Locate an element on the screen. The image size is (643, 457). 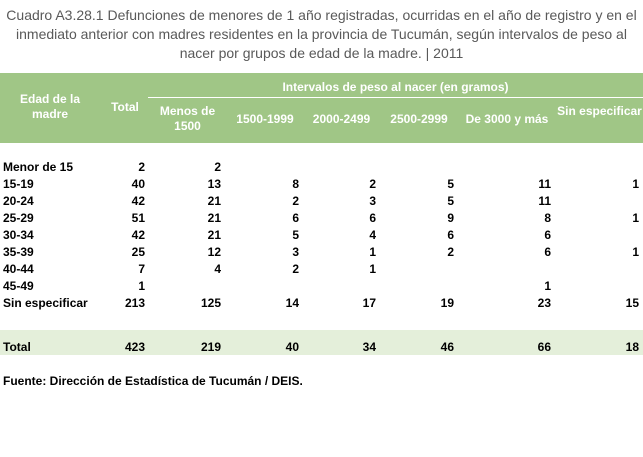
cell-value: 423 is located at coordinates (134, 347).